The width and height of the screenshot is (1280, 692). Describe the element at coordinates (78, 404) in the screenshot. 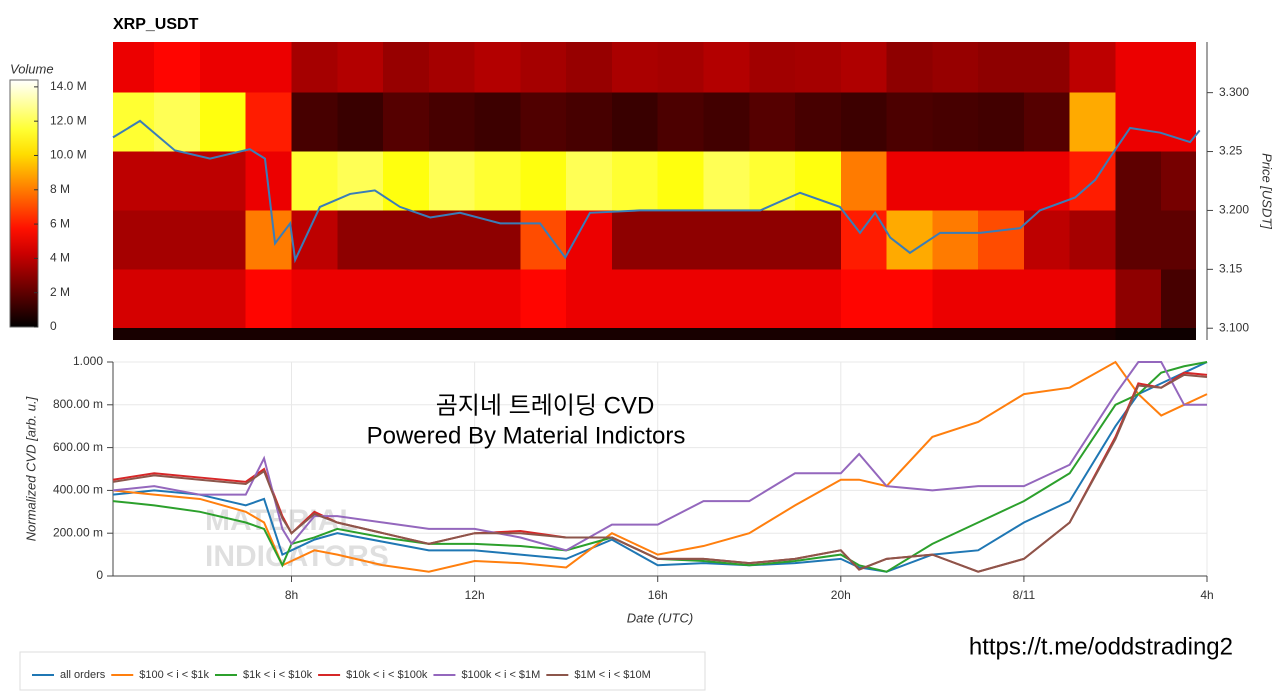

I see `y-tick-label: 800.00 m` at that location.